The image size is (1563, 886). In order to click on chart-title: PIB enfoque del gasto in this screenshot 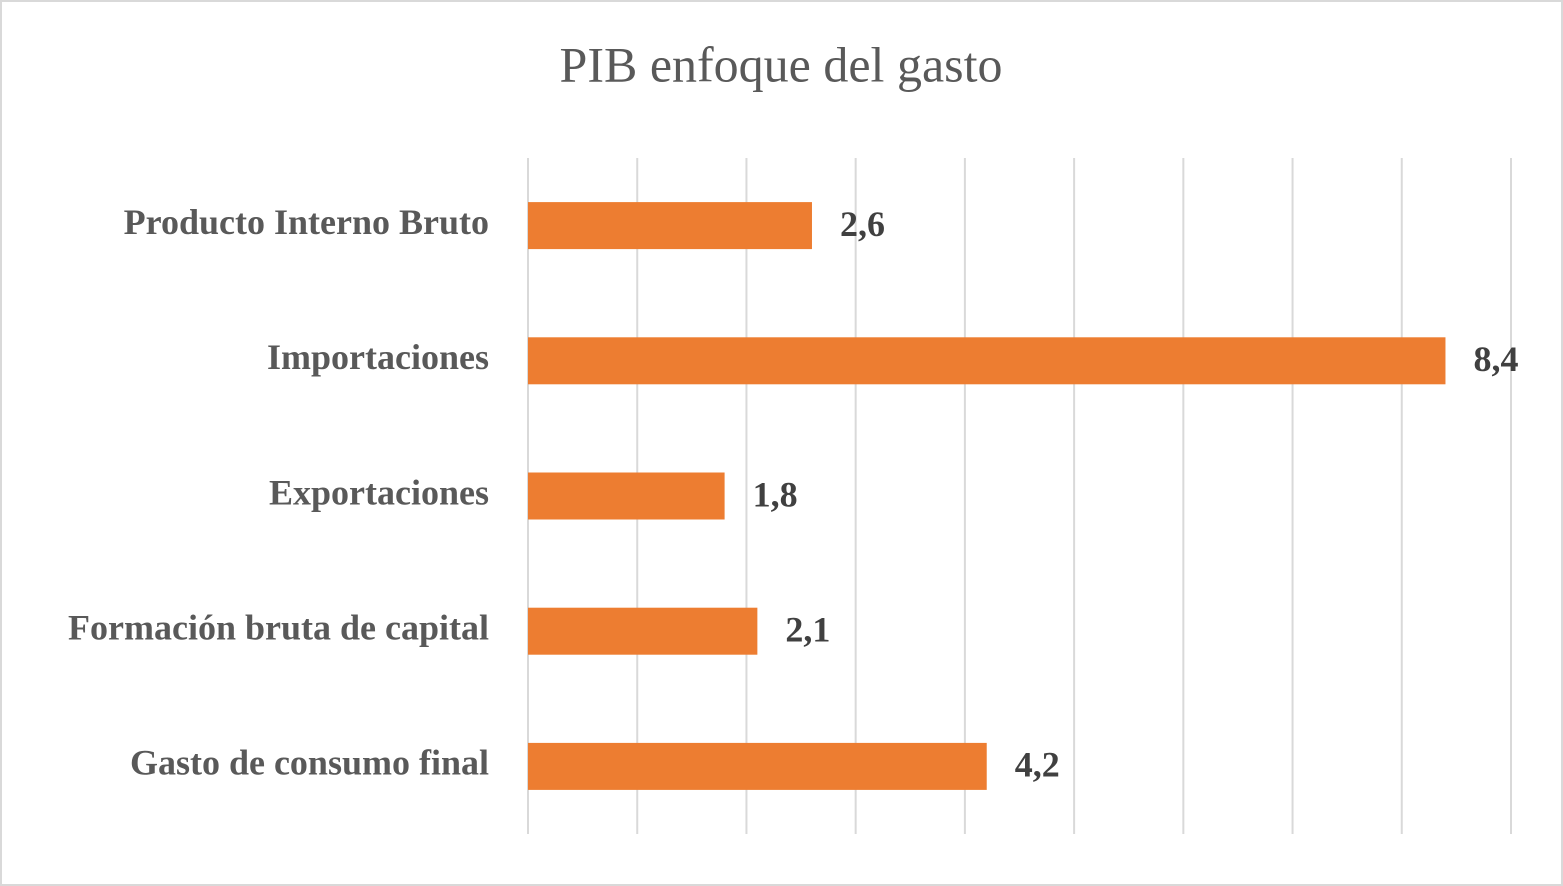, I will do `click(781, 64)`.